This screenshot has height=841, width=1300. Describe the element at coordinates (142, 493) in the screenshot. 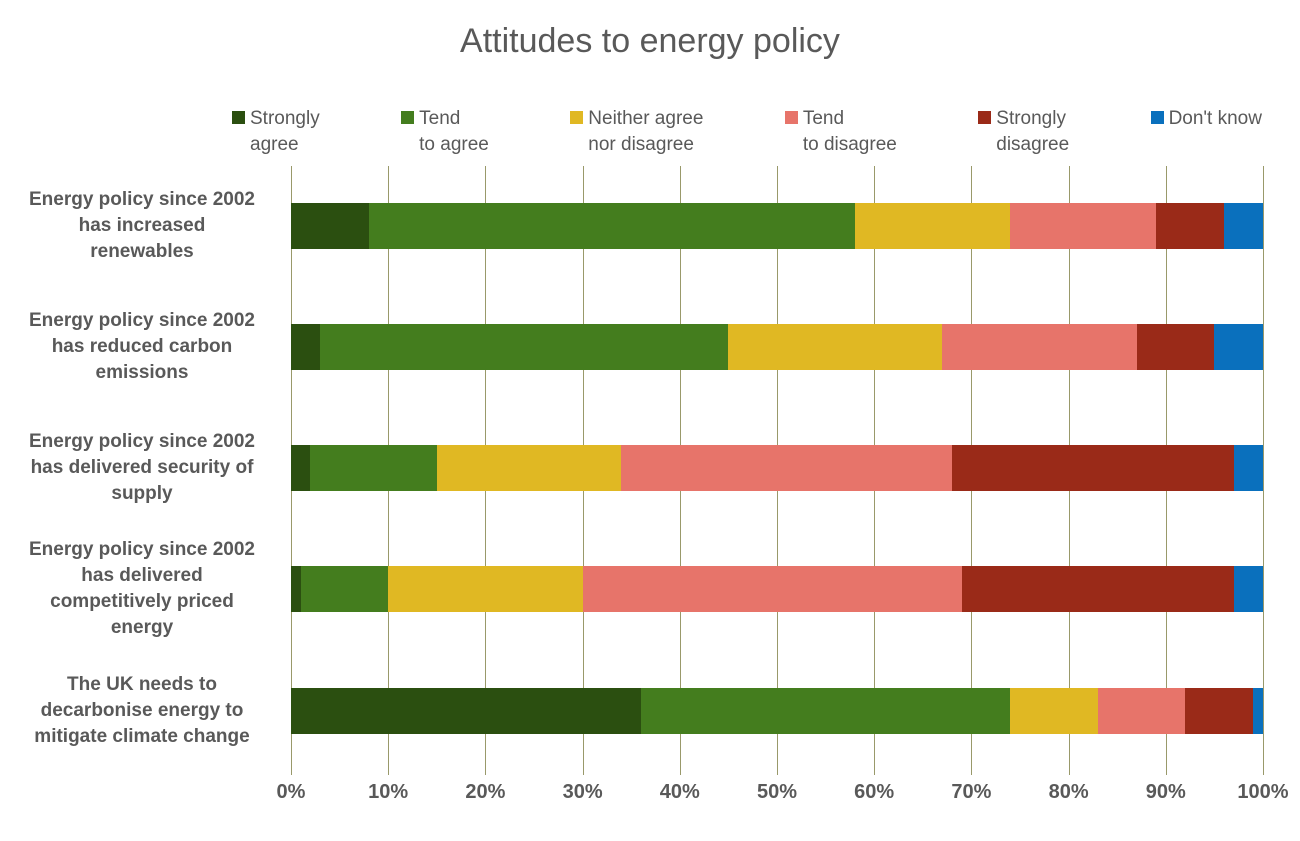

I see `category-label-line: supply` at that location.